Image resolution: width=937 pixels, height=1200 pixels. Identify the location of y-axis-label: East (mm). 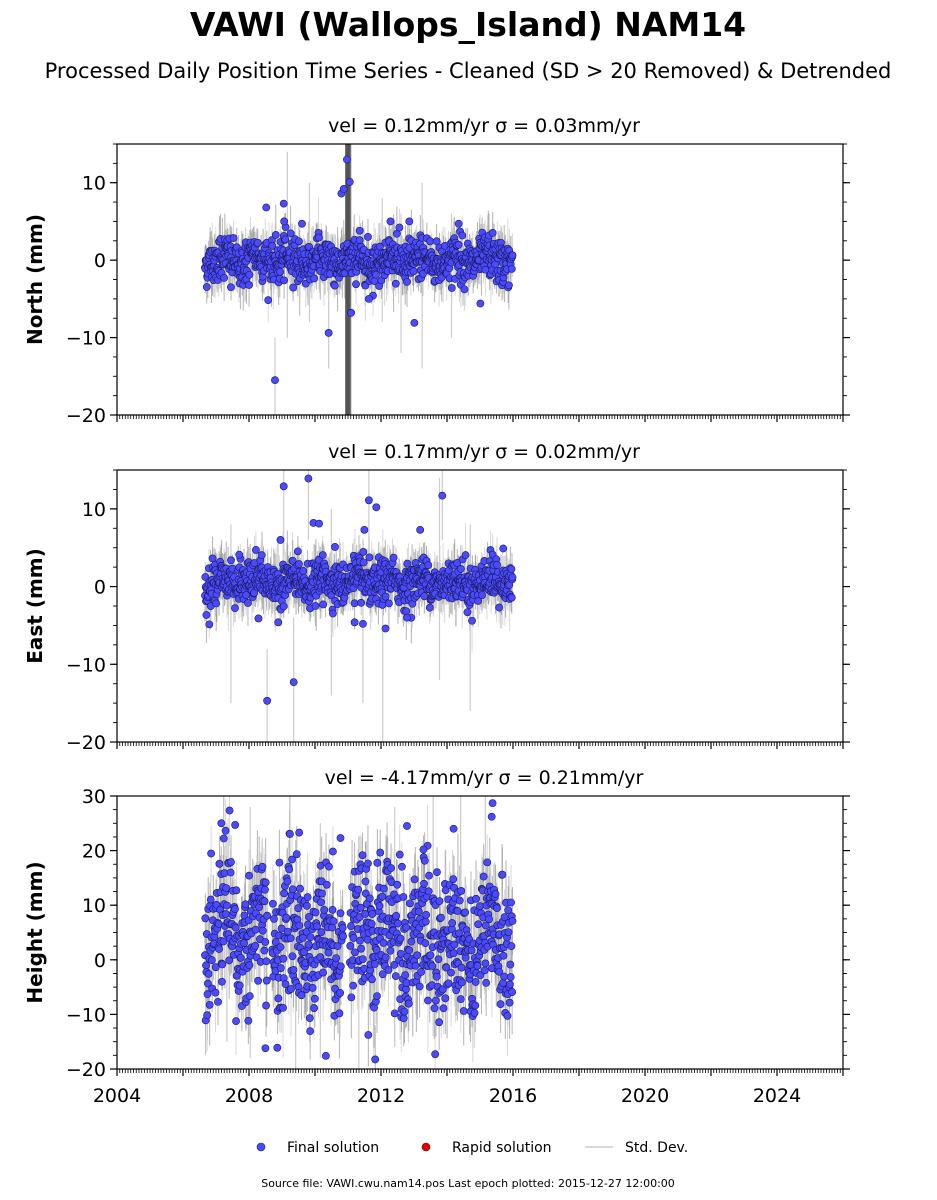
(35, 606).